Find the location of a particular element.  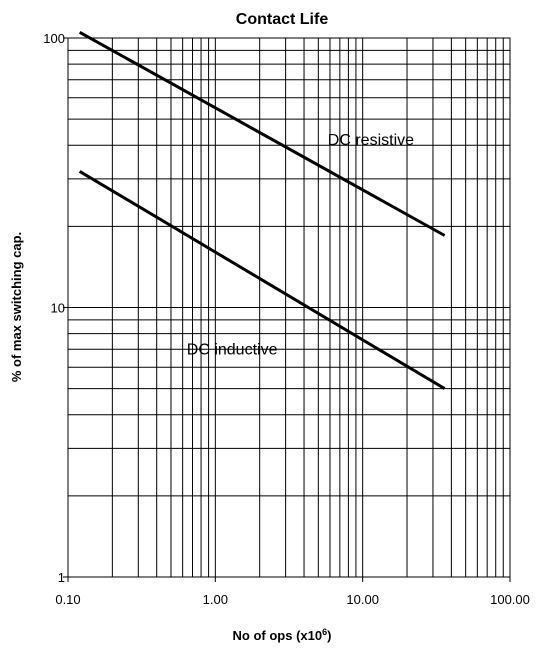

chart-title: Contact Life is located at coordinates (282, 19).